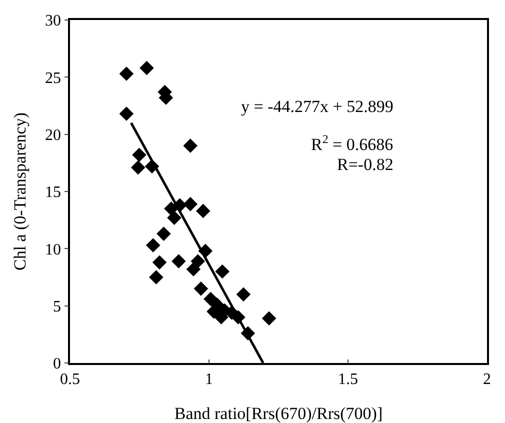  What do you see at coordinates (365, 164) in the screenshot?
I see `annotation: R=-0.82` at bounding box center [365, 164].